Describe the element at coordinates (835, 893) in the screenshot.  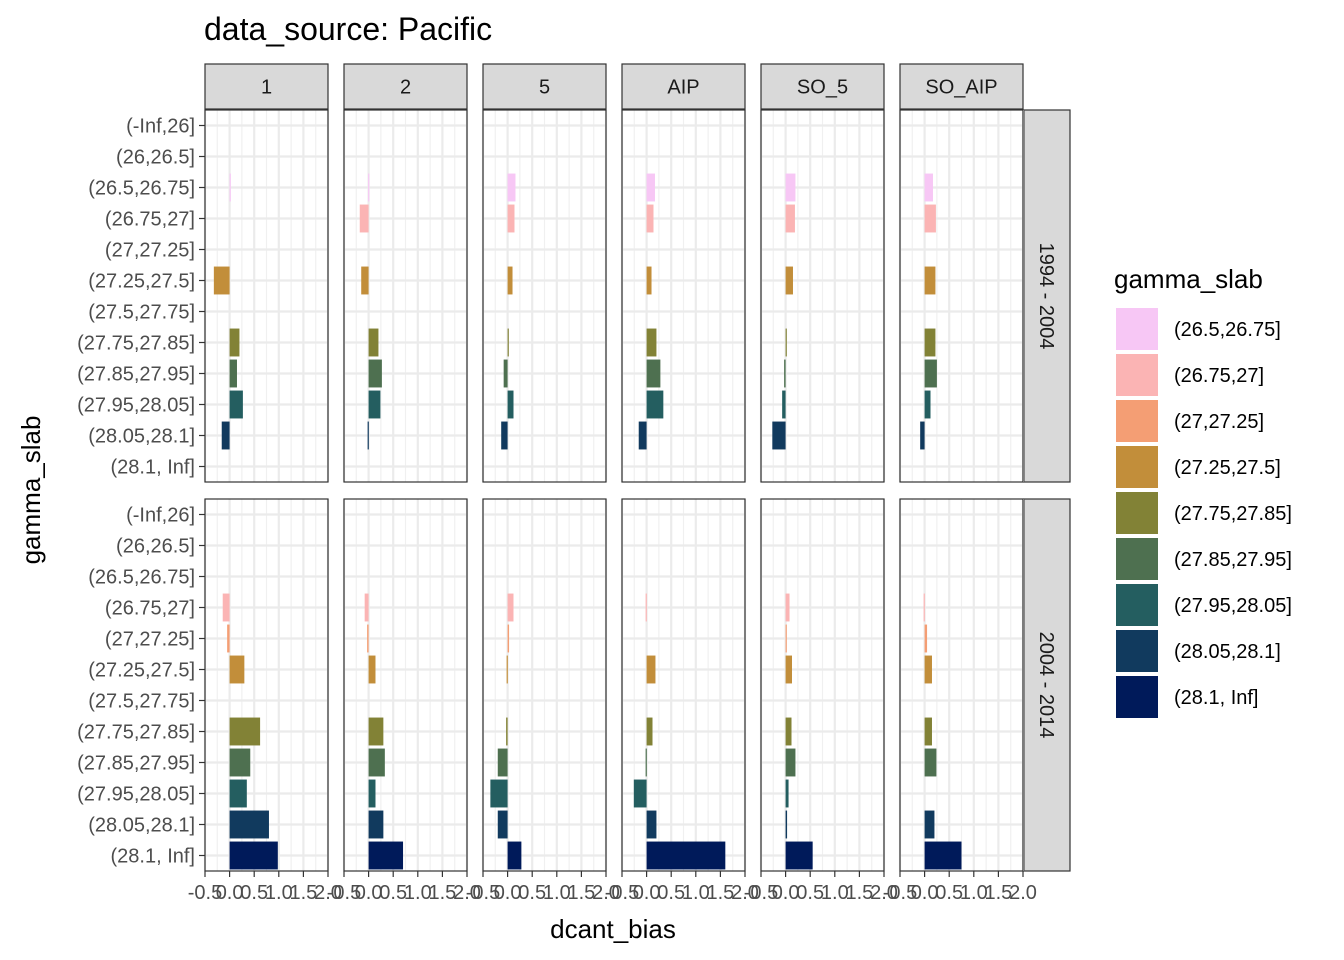
I see `x-tick-label: 1.0` at that location.